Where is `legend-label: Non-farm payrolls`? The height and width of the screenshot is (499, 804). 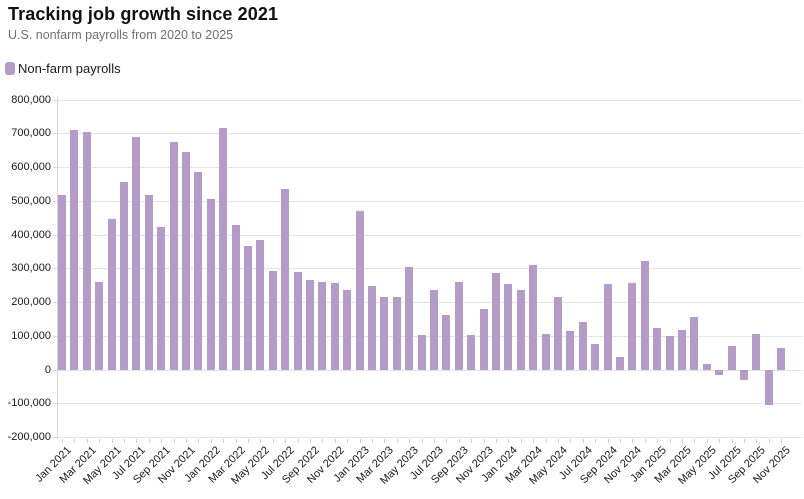 legend-label: Non-farm payrolls is located at coordinates (69, 68).